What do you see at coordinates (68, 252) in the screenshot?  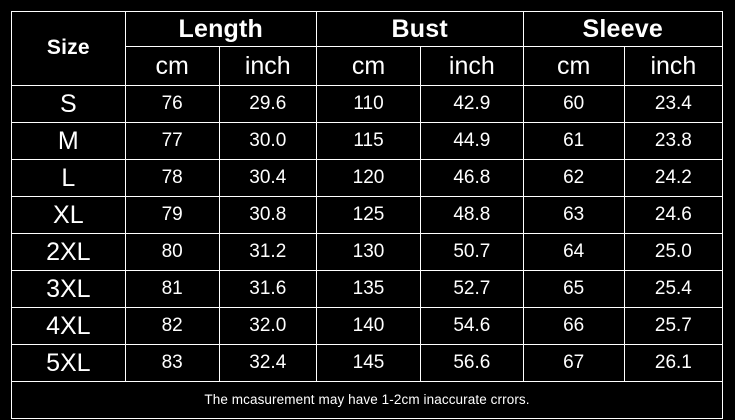 I see `cell-size: 2XL` at bounding box center [68, 252].